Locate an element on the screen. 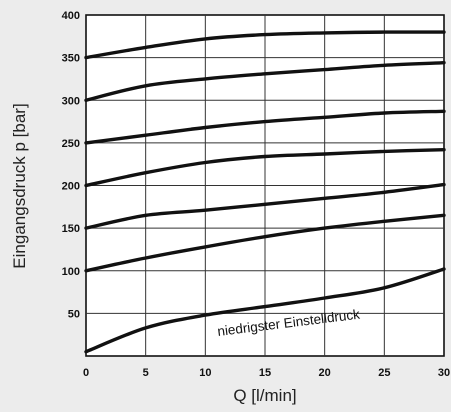  y-tick-label: 150 is located at coordinates (71, 229).